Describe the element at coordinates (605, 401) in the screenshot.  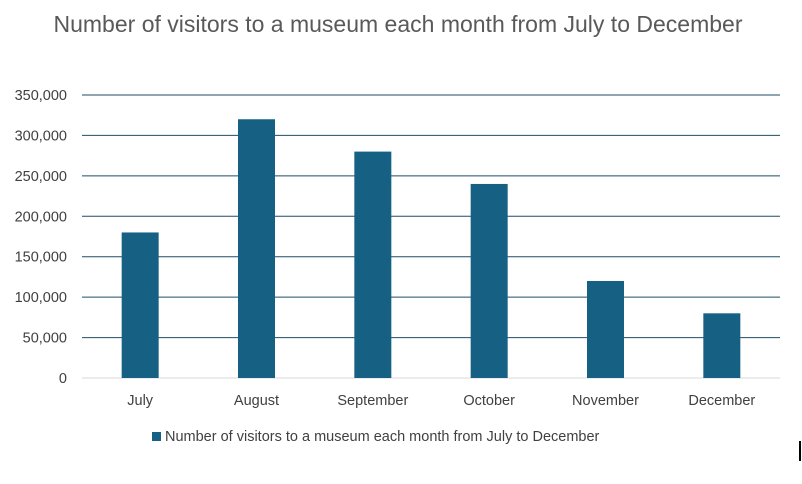
I see `x-tick-label: November` at that location.